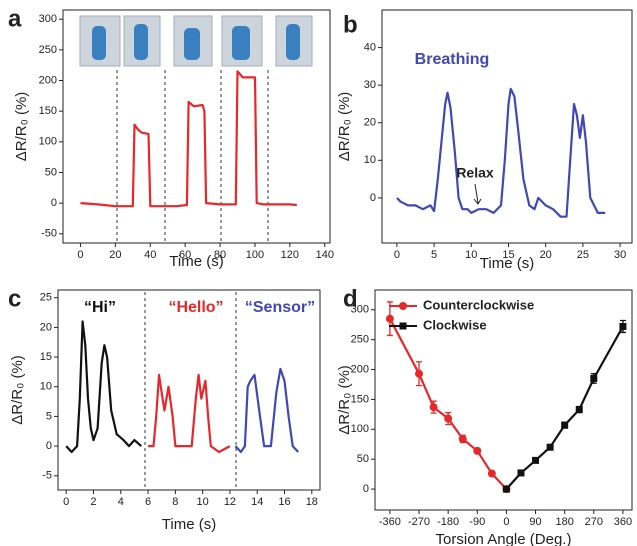 The image size is (637, 546). What do you see at coordinates (49, 234) in the screenshot?
I see `y-tick-label: -50` at bounding box center [49, 234].